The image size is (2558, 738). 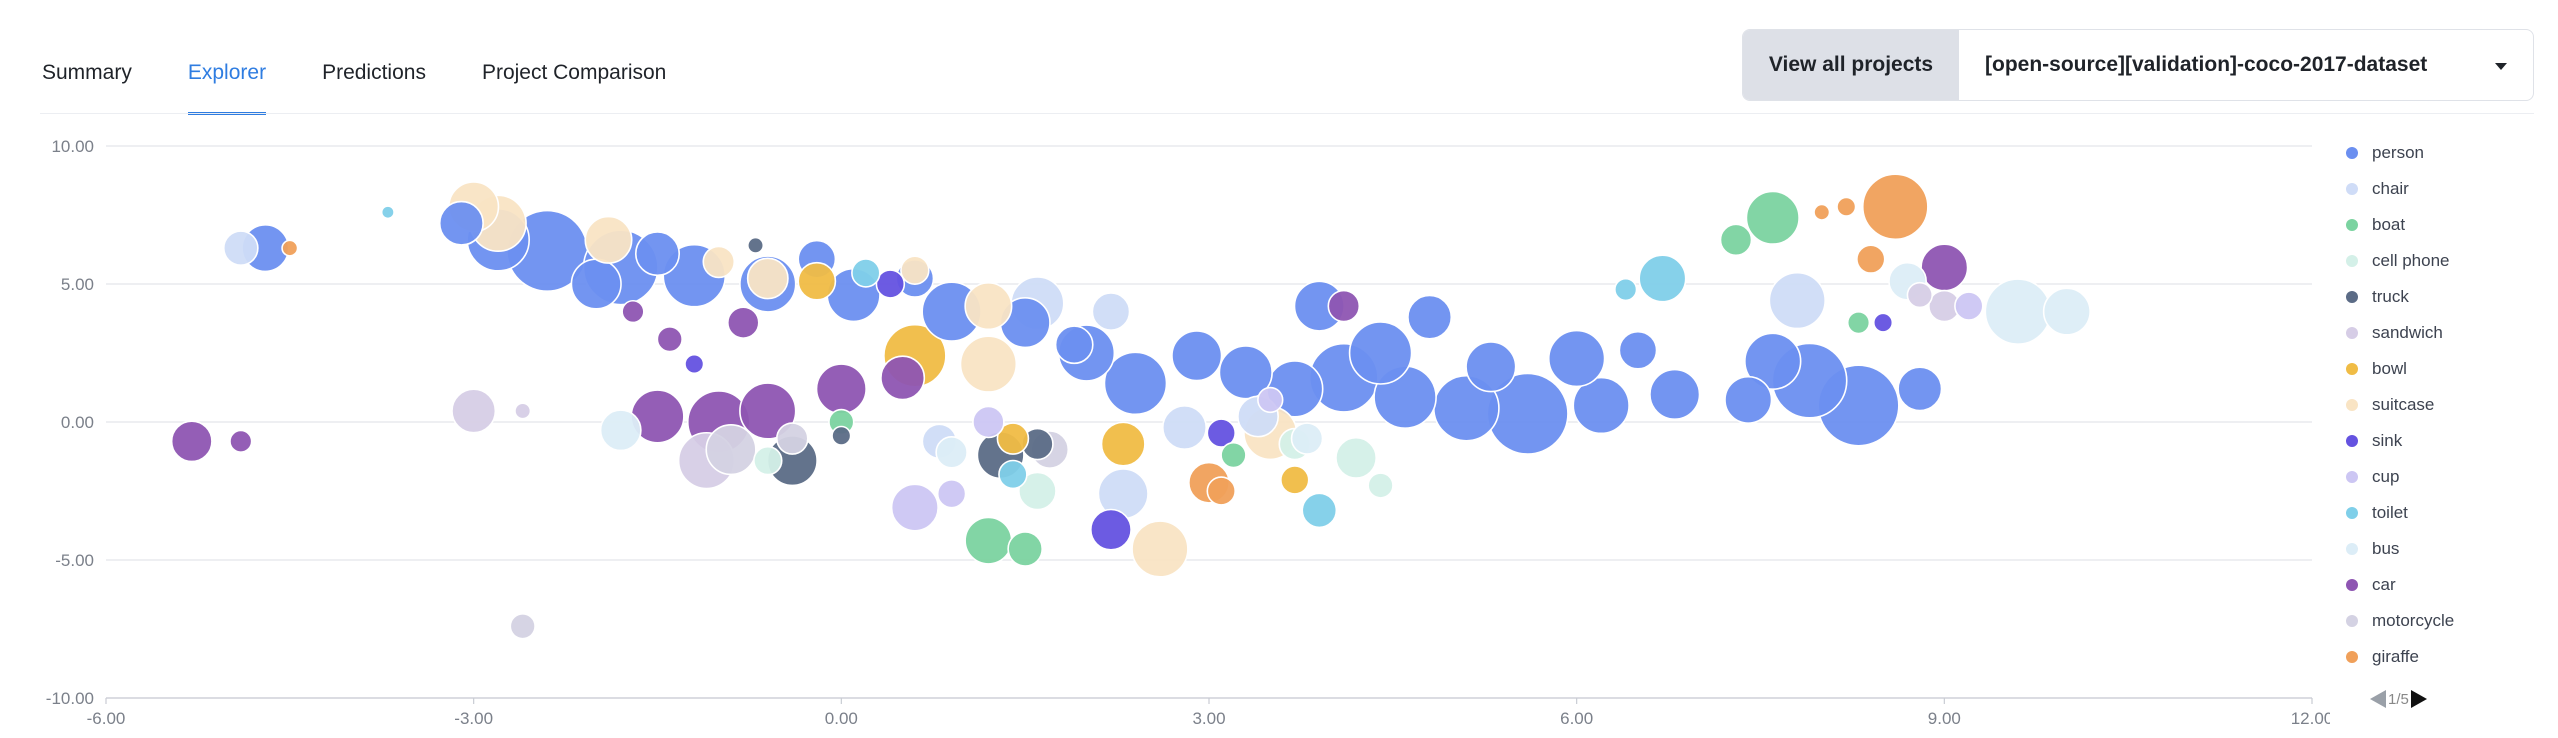 I want to click on legend-item-sandwich: sandwich, so click(x=2400, y=333).